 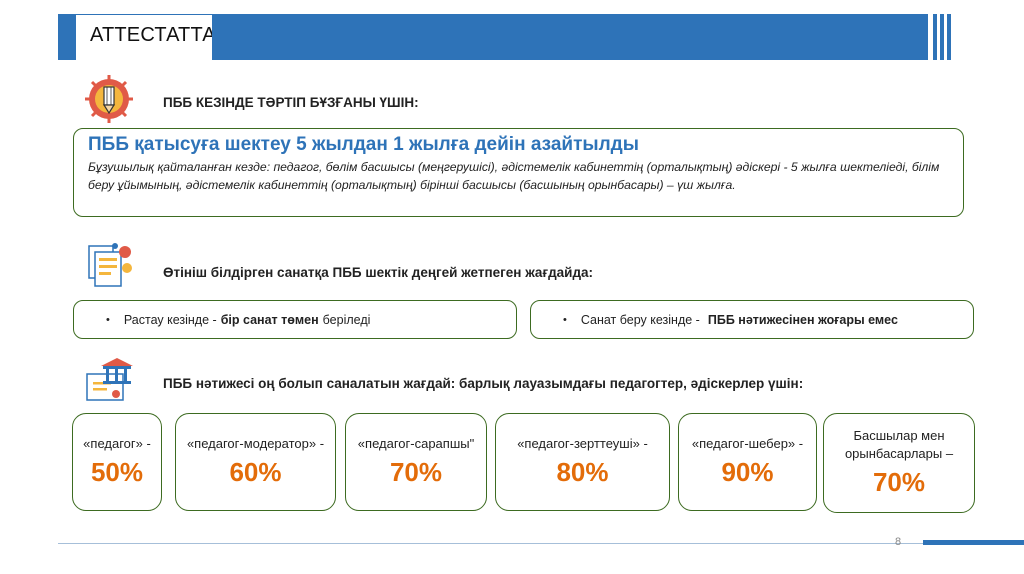 I want to click on pct-box-researcher: «педагог-зерттеуші» - 80%, so click(x=582, y=462).